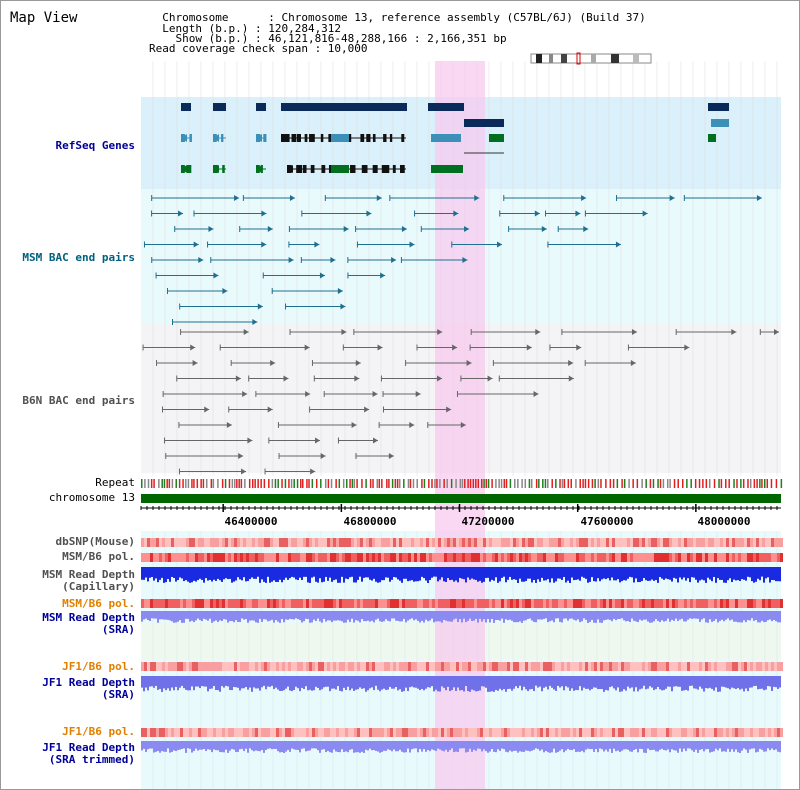 This screenshot has height=790, width=800. Describe the element at coordinates (98, 731) in the screenshot. I see `track-label-jf1-b6-pol-2: JF1/B6 pol.` at that location.